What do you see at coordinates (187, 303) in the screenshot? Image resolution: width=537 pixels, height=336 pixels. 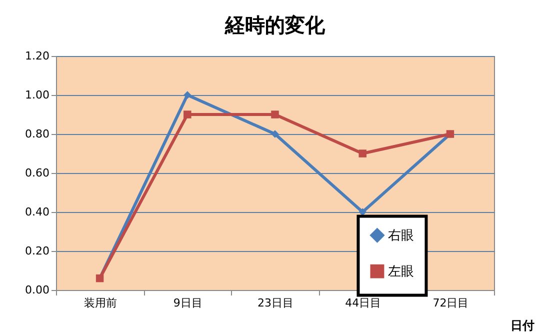 I see `x-tick-label: 9日目` at bounding box center [187, 303].